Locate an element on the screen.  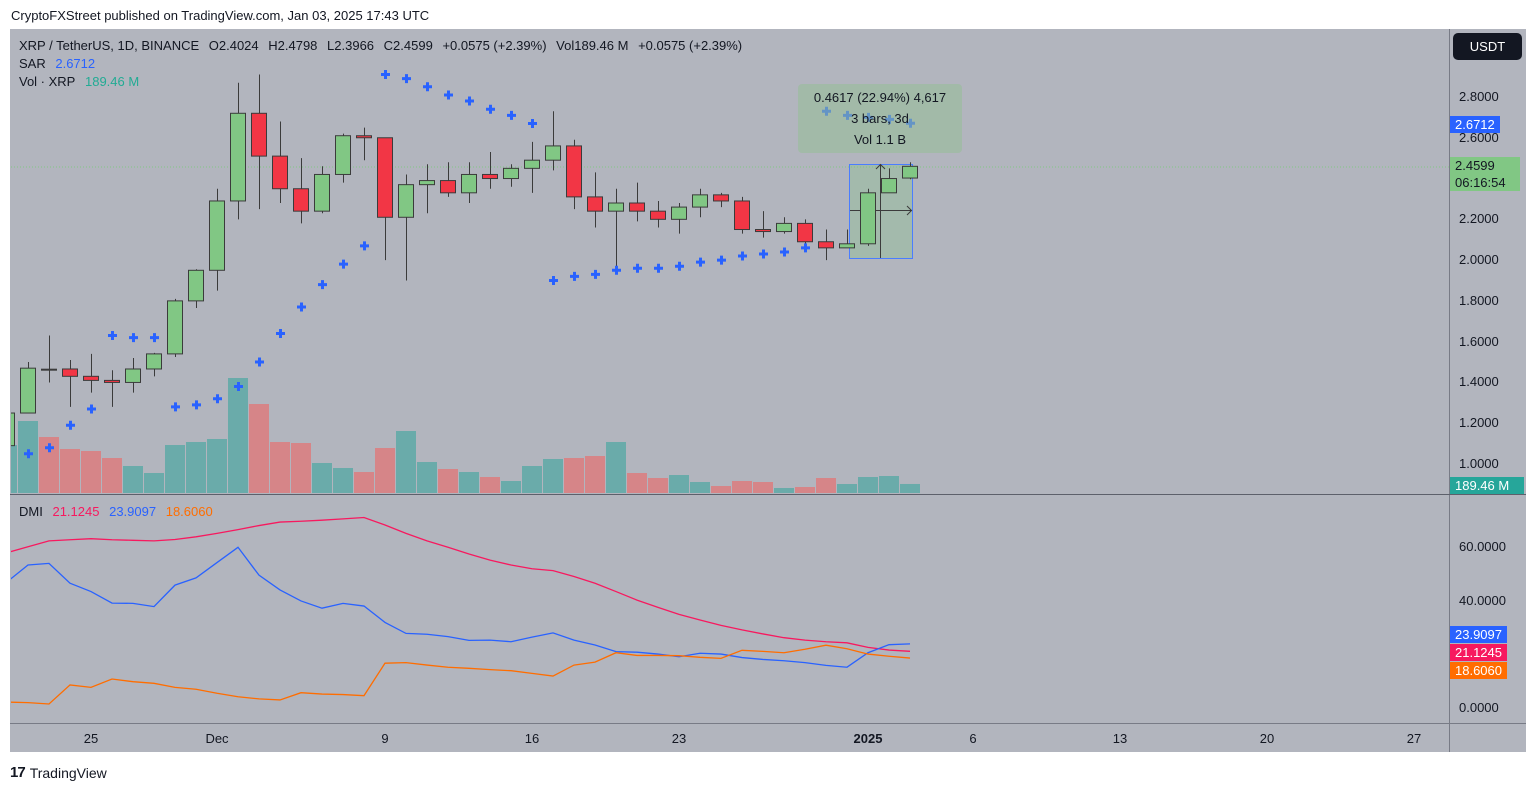
dmi-lines is located at coordinates (461, 610).